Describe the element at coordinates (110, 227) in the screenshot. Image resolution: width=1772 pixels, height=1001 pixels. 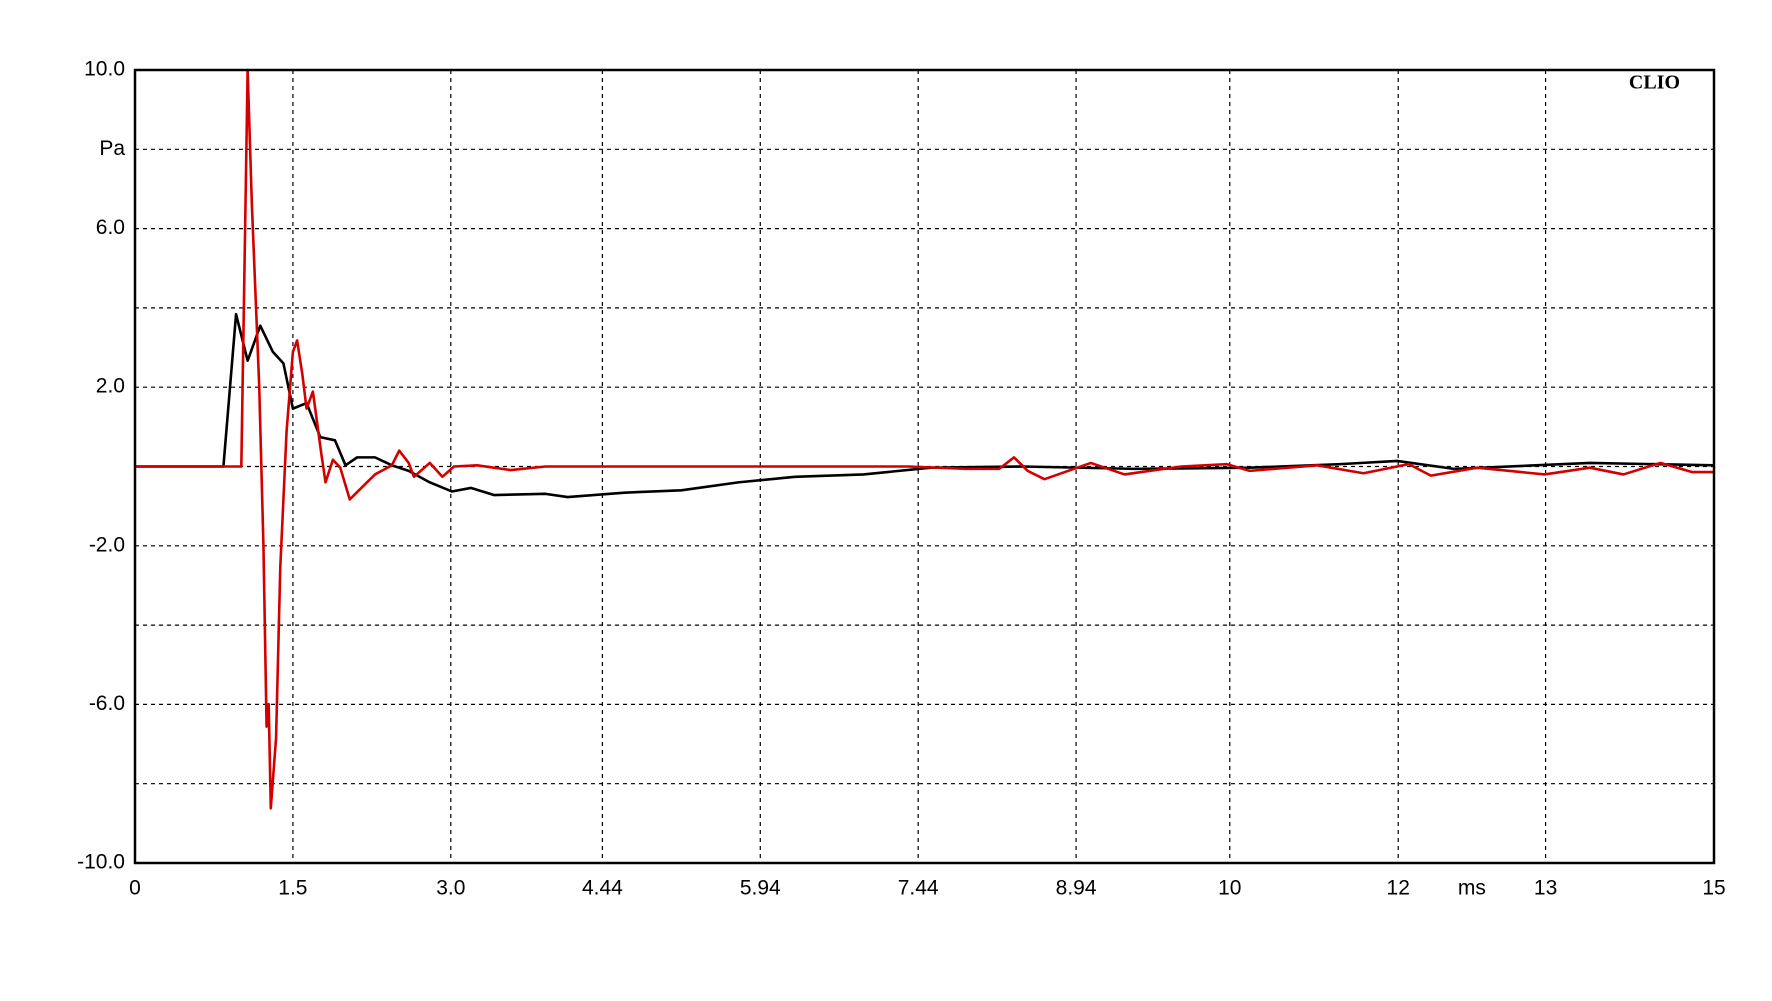
I see `y-tick-label: 6.0` at that location.